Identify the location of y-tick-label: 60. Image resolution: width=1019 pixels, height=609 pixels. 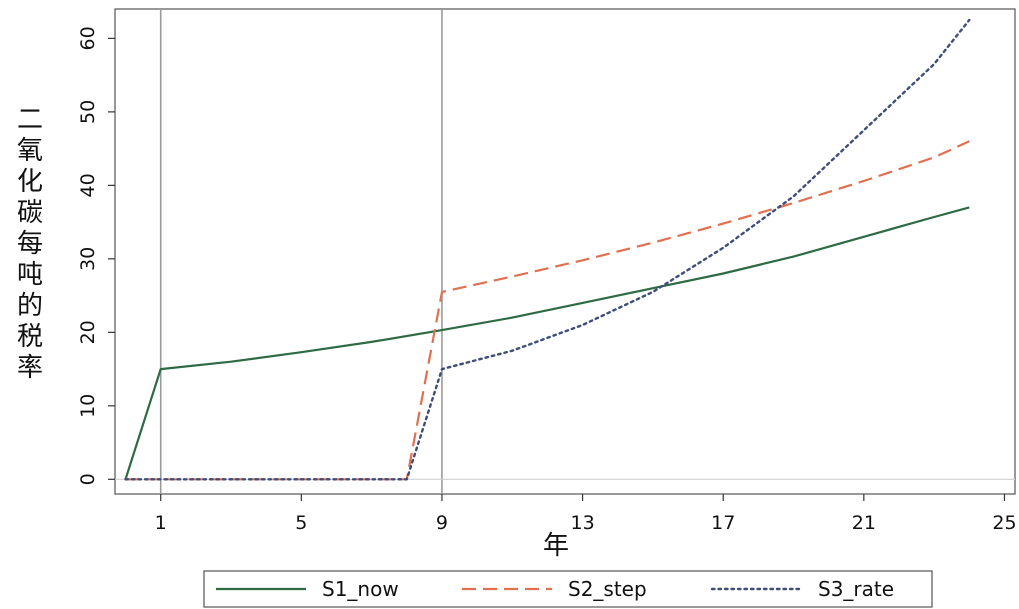
(88, 38).